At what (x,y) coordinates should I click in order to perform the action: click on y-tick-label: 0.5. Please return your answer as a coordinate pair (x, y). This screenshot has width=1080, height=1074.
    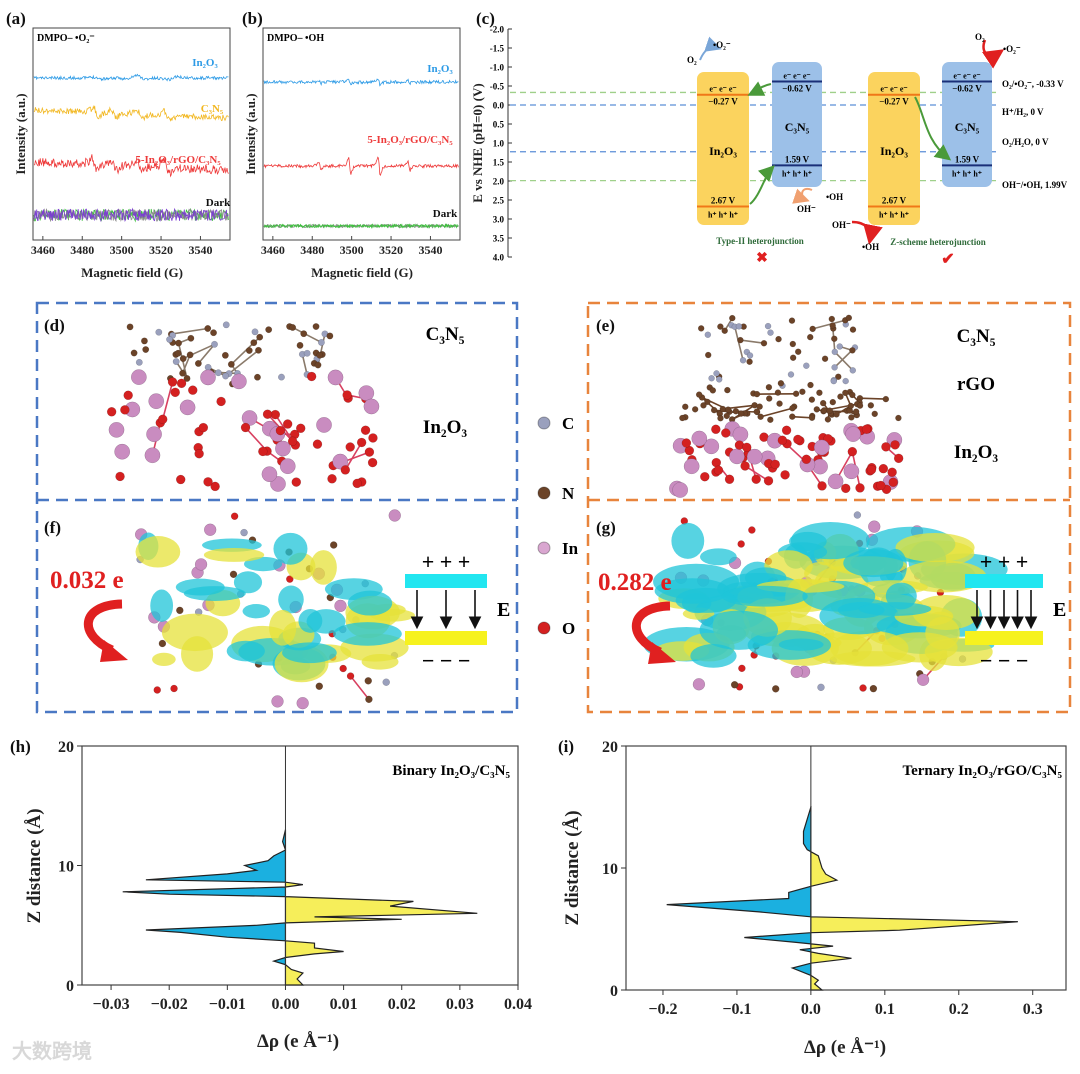
    Looking at the image, I should click on (499, 125).